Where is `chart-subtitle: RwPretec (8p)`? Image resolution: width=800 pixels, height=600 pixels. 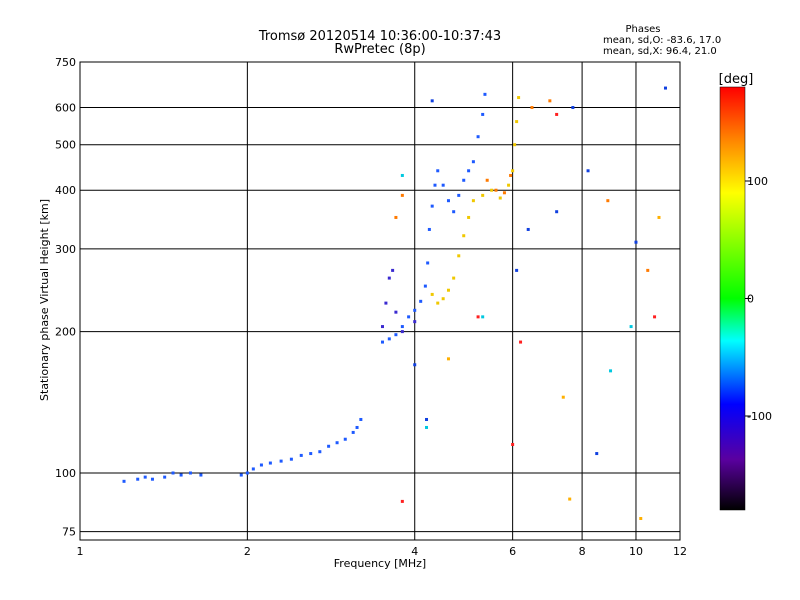 chart-subtitle: RwPretec (8p) is located at coordinates (379, 49).